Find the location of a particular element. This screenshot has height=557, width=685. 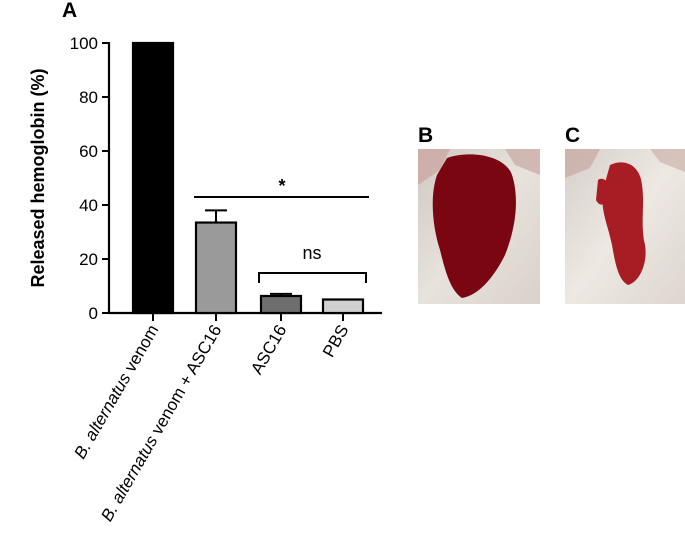

ns-label: ns is located at coordinates (311, 253).